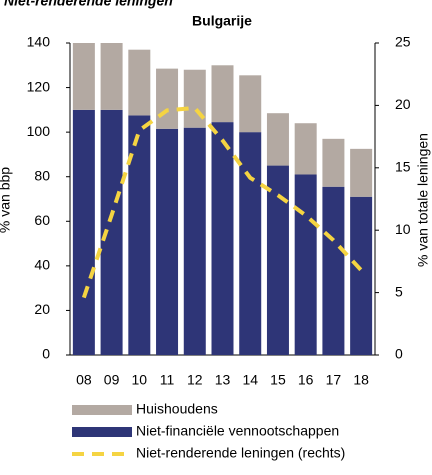 The height and width of the screenshot is (475, 432). What do you see at coordinates (403, 167) in the screenshot?
I see `y2-tick-label: 15` at bounding box center [403, 167].